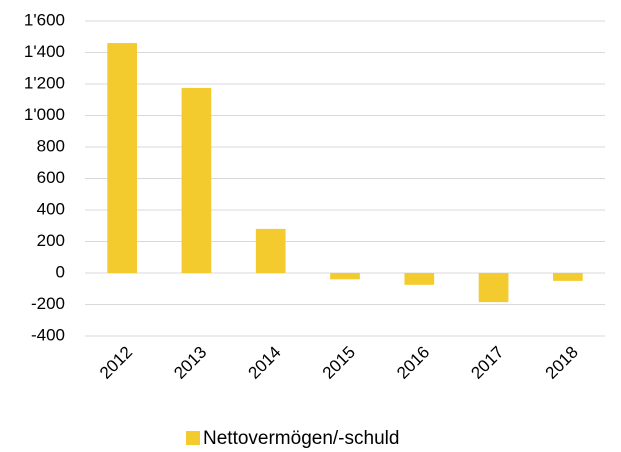  Describe the element at coordinates (60, 271) in the screenshot. I see `y-tick-label: 0` at that location.